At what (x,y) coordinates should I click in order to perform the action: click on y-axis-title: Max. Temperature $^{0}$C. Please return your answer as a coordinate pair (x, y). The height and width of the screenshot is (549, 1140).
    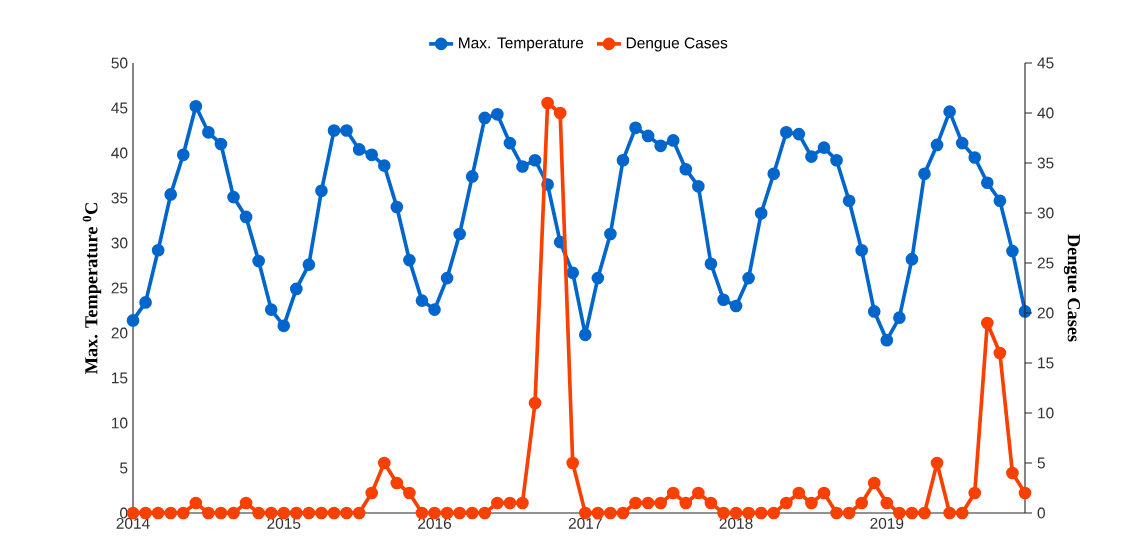
    Looking at the image, I should click on (92, 288).